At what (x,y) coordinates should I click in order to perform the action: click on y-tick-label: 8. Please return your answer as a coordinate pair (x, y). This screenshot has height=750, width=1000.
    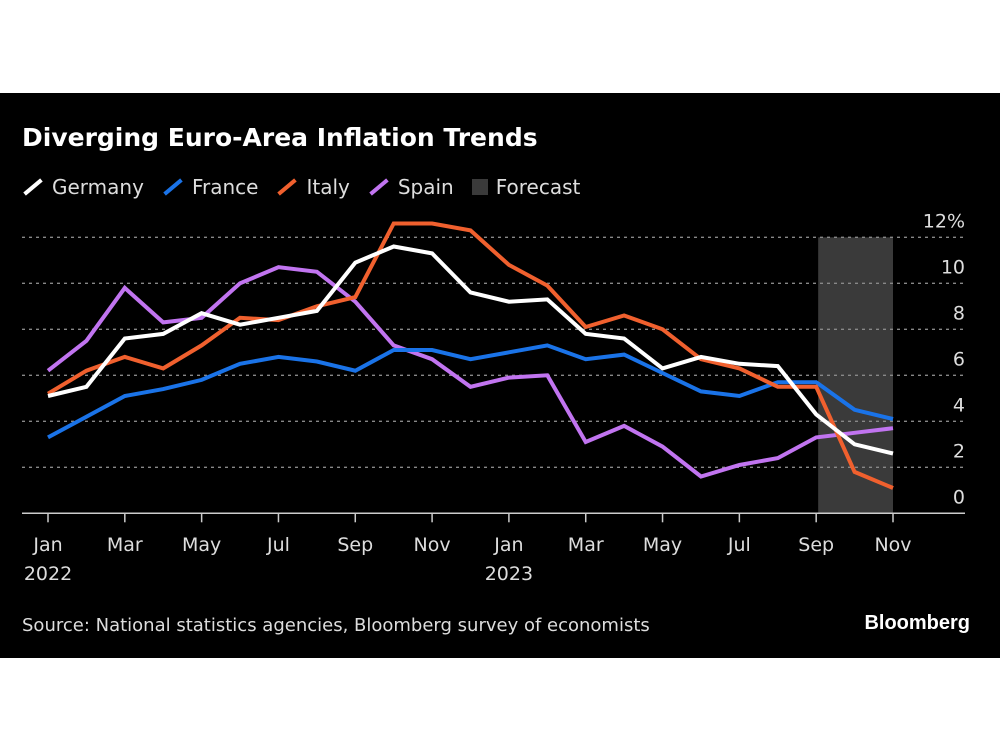
    Looking at the image, I should click on (959, 313).